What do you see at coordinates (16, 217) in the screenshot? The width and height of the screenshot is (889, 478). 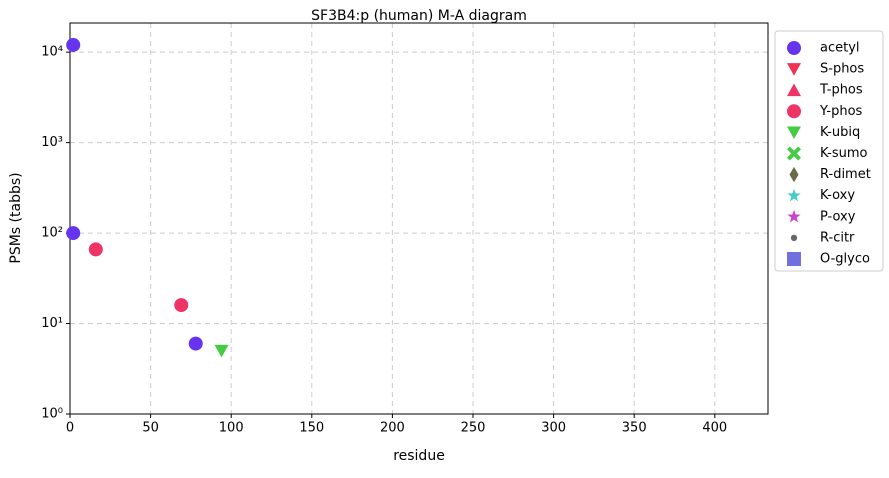 I see `y-axis-label: PSMs (tabbs)` at bounding box center [16, 217].